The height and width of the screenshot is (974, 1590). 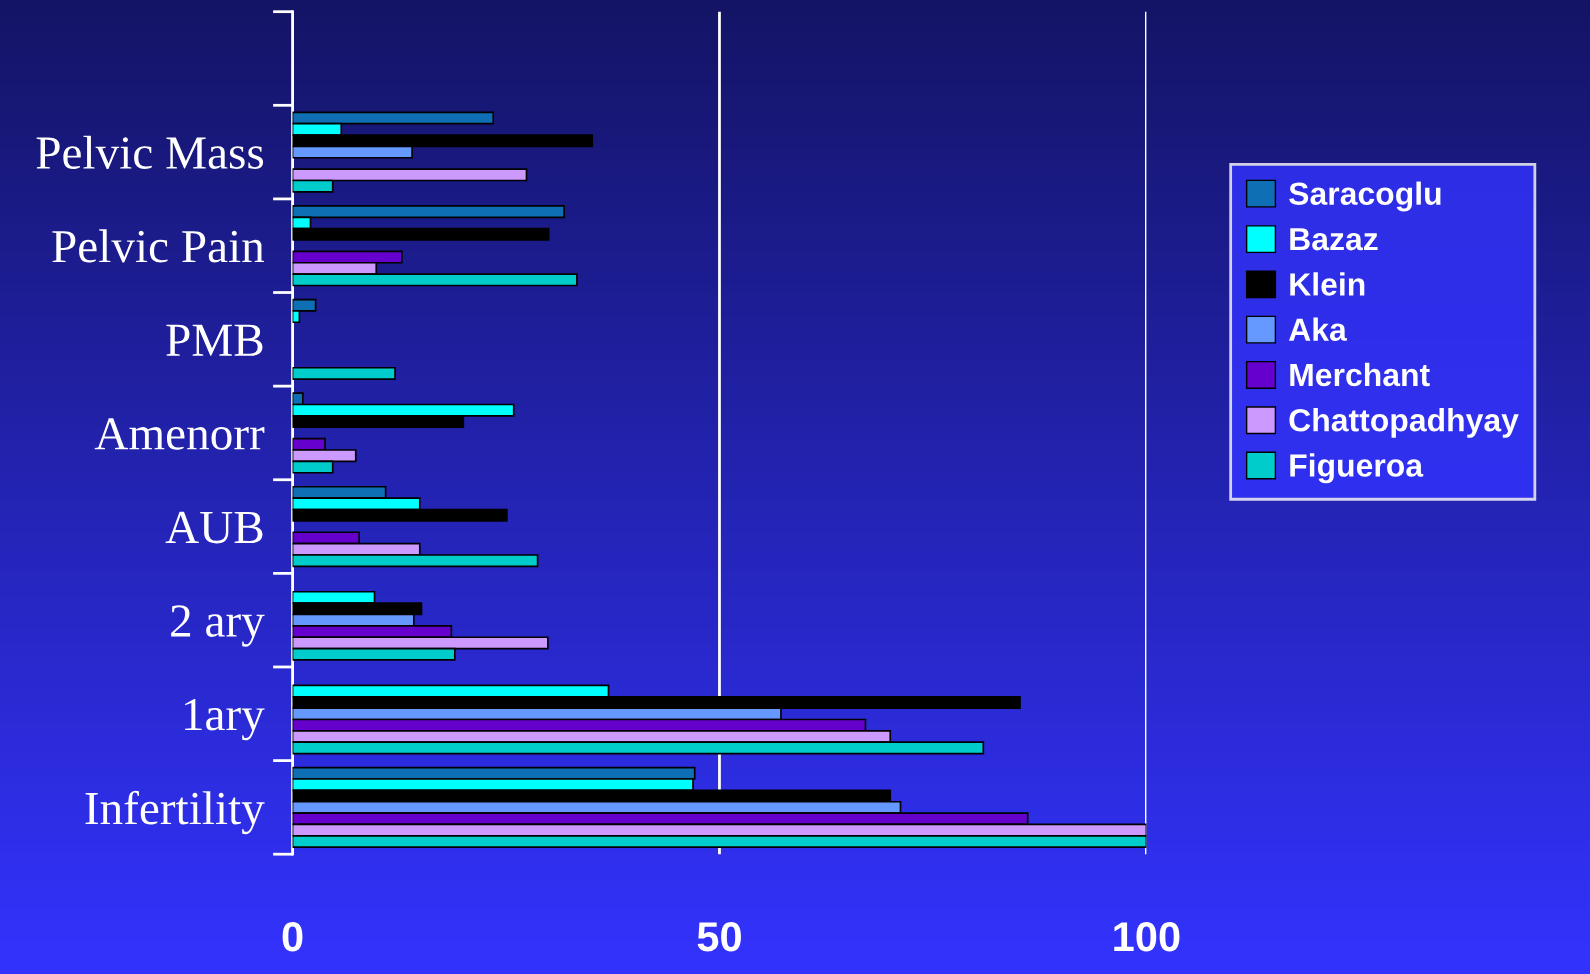 I want to click on x-tick-label: 50, so click(x=719, y=936).